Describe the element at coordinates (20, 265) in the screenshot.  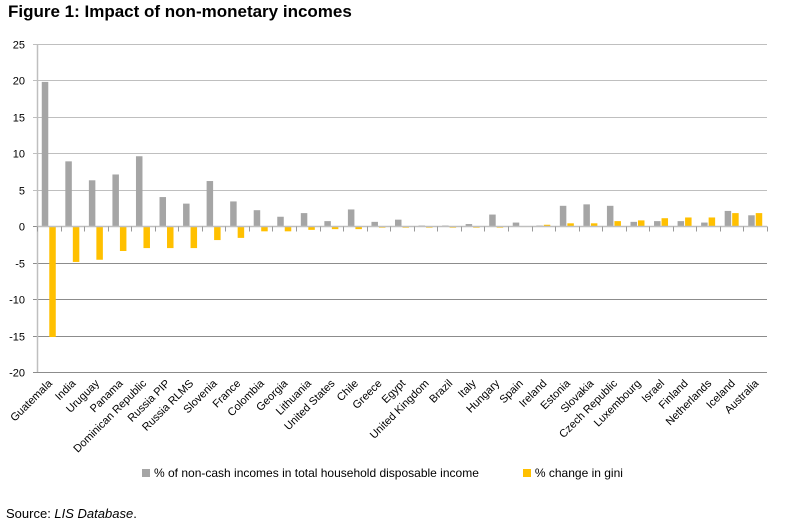
I see `y-tick-label: -5` at that location.